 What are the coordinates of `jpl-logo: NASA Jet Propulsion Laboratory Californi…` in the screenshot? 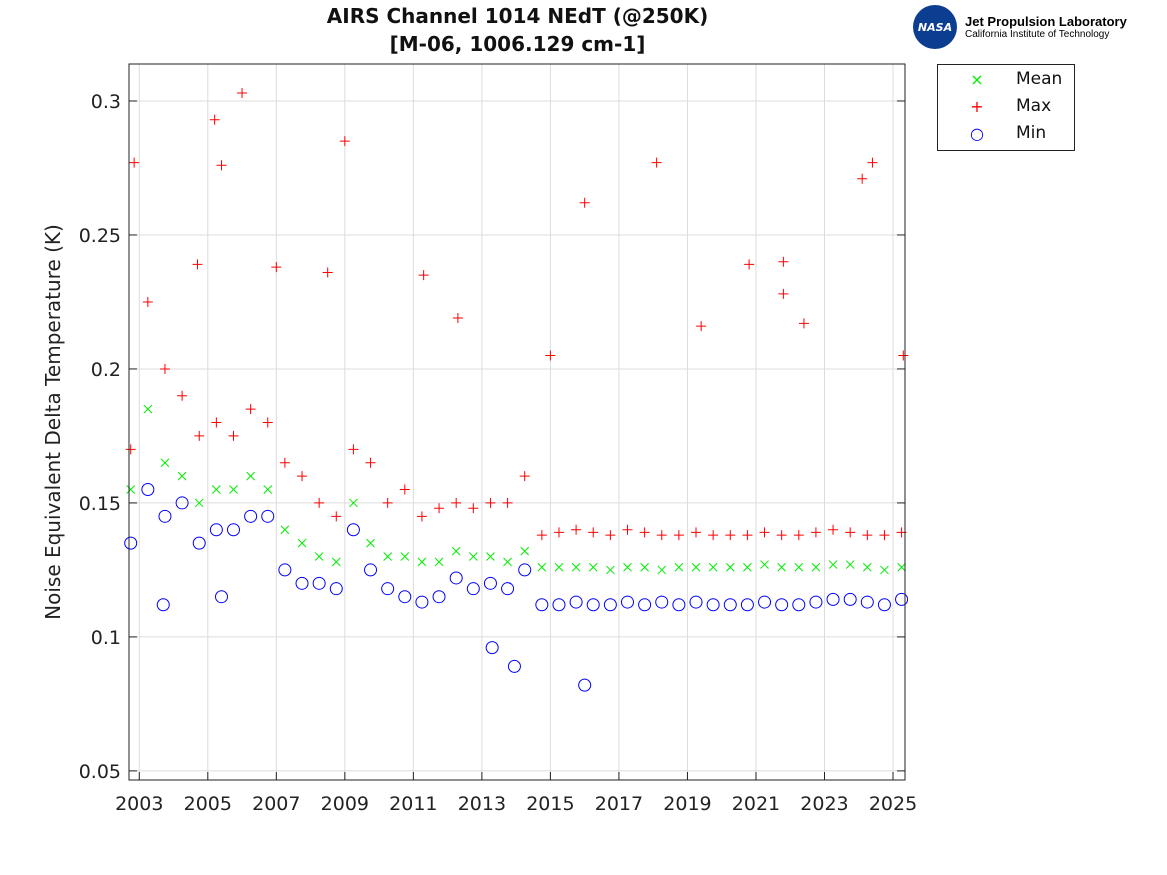 It's located at (1020, 27).